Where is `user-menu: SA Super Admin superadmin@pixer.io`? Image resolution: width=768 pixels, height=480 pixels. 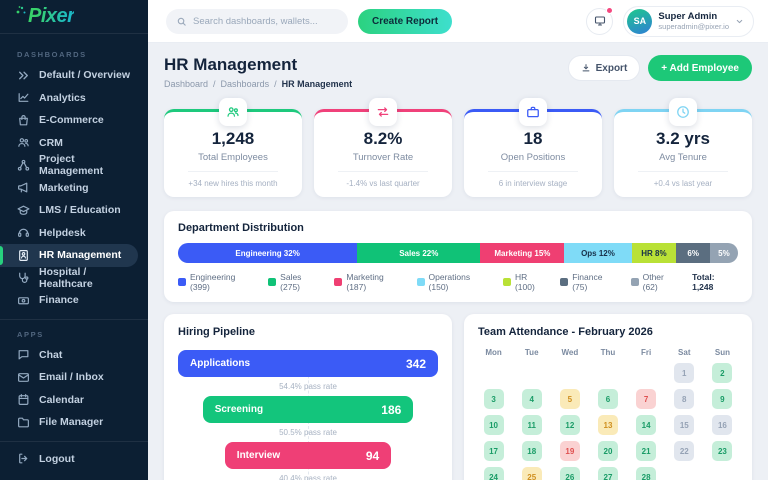 user-menu: SA Super Admin superadmin@pixer.io is located at coordinates (688, 21).